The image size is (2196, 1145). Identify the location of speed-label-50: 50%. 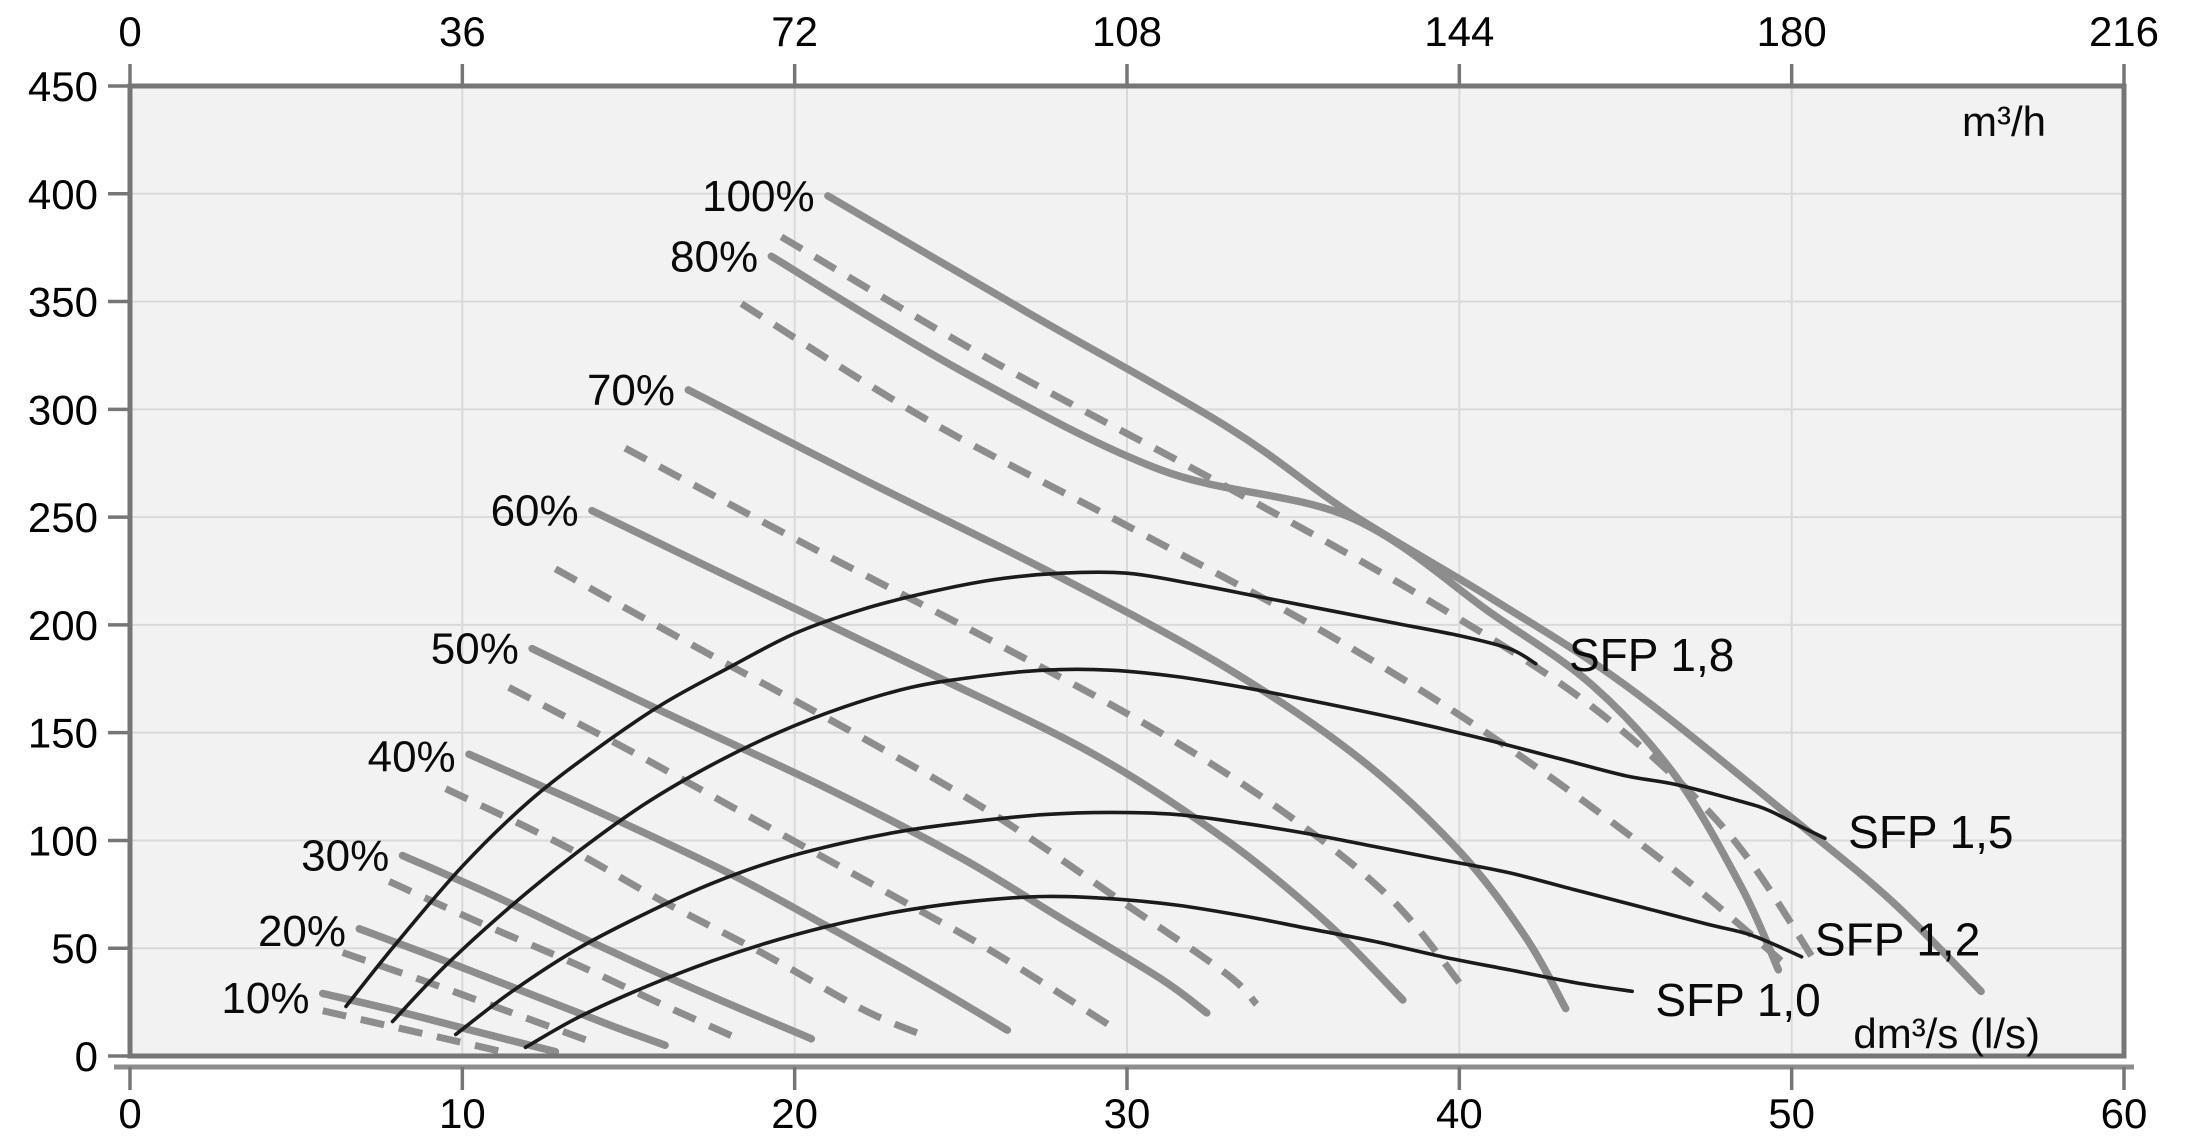
(475, 649).